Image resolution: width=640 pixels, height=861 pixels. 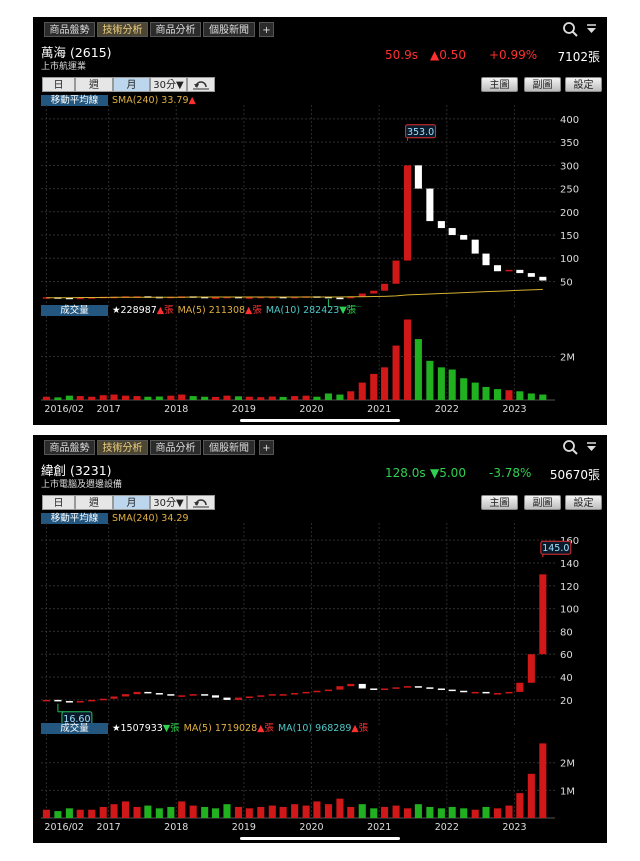 What do you see at coordinates (171, 728) in the screenshot?
I see `volume-item: ▼張` at bounding box center [171, 728].